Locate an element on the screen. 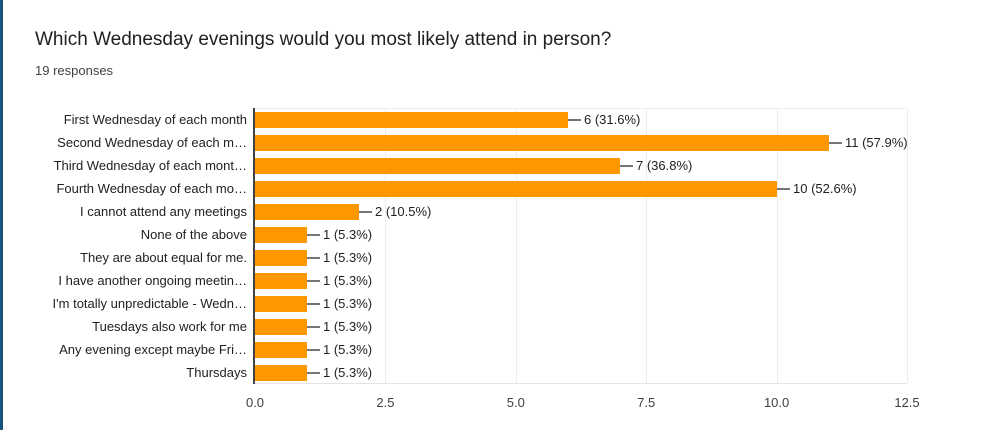  category-label: I cannot attend any meetings is located at coordinates (163, 211).